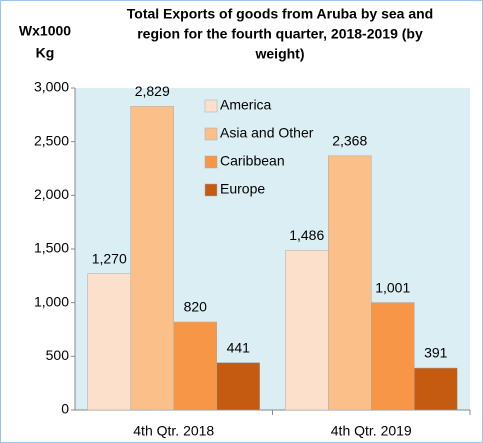 Image resolution: width=483 pixels, height=443 pixels. I want to click on legend-label: Europe, so click(242, 189).